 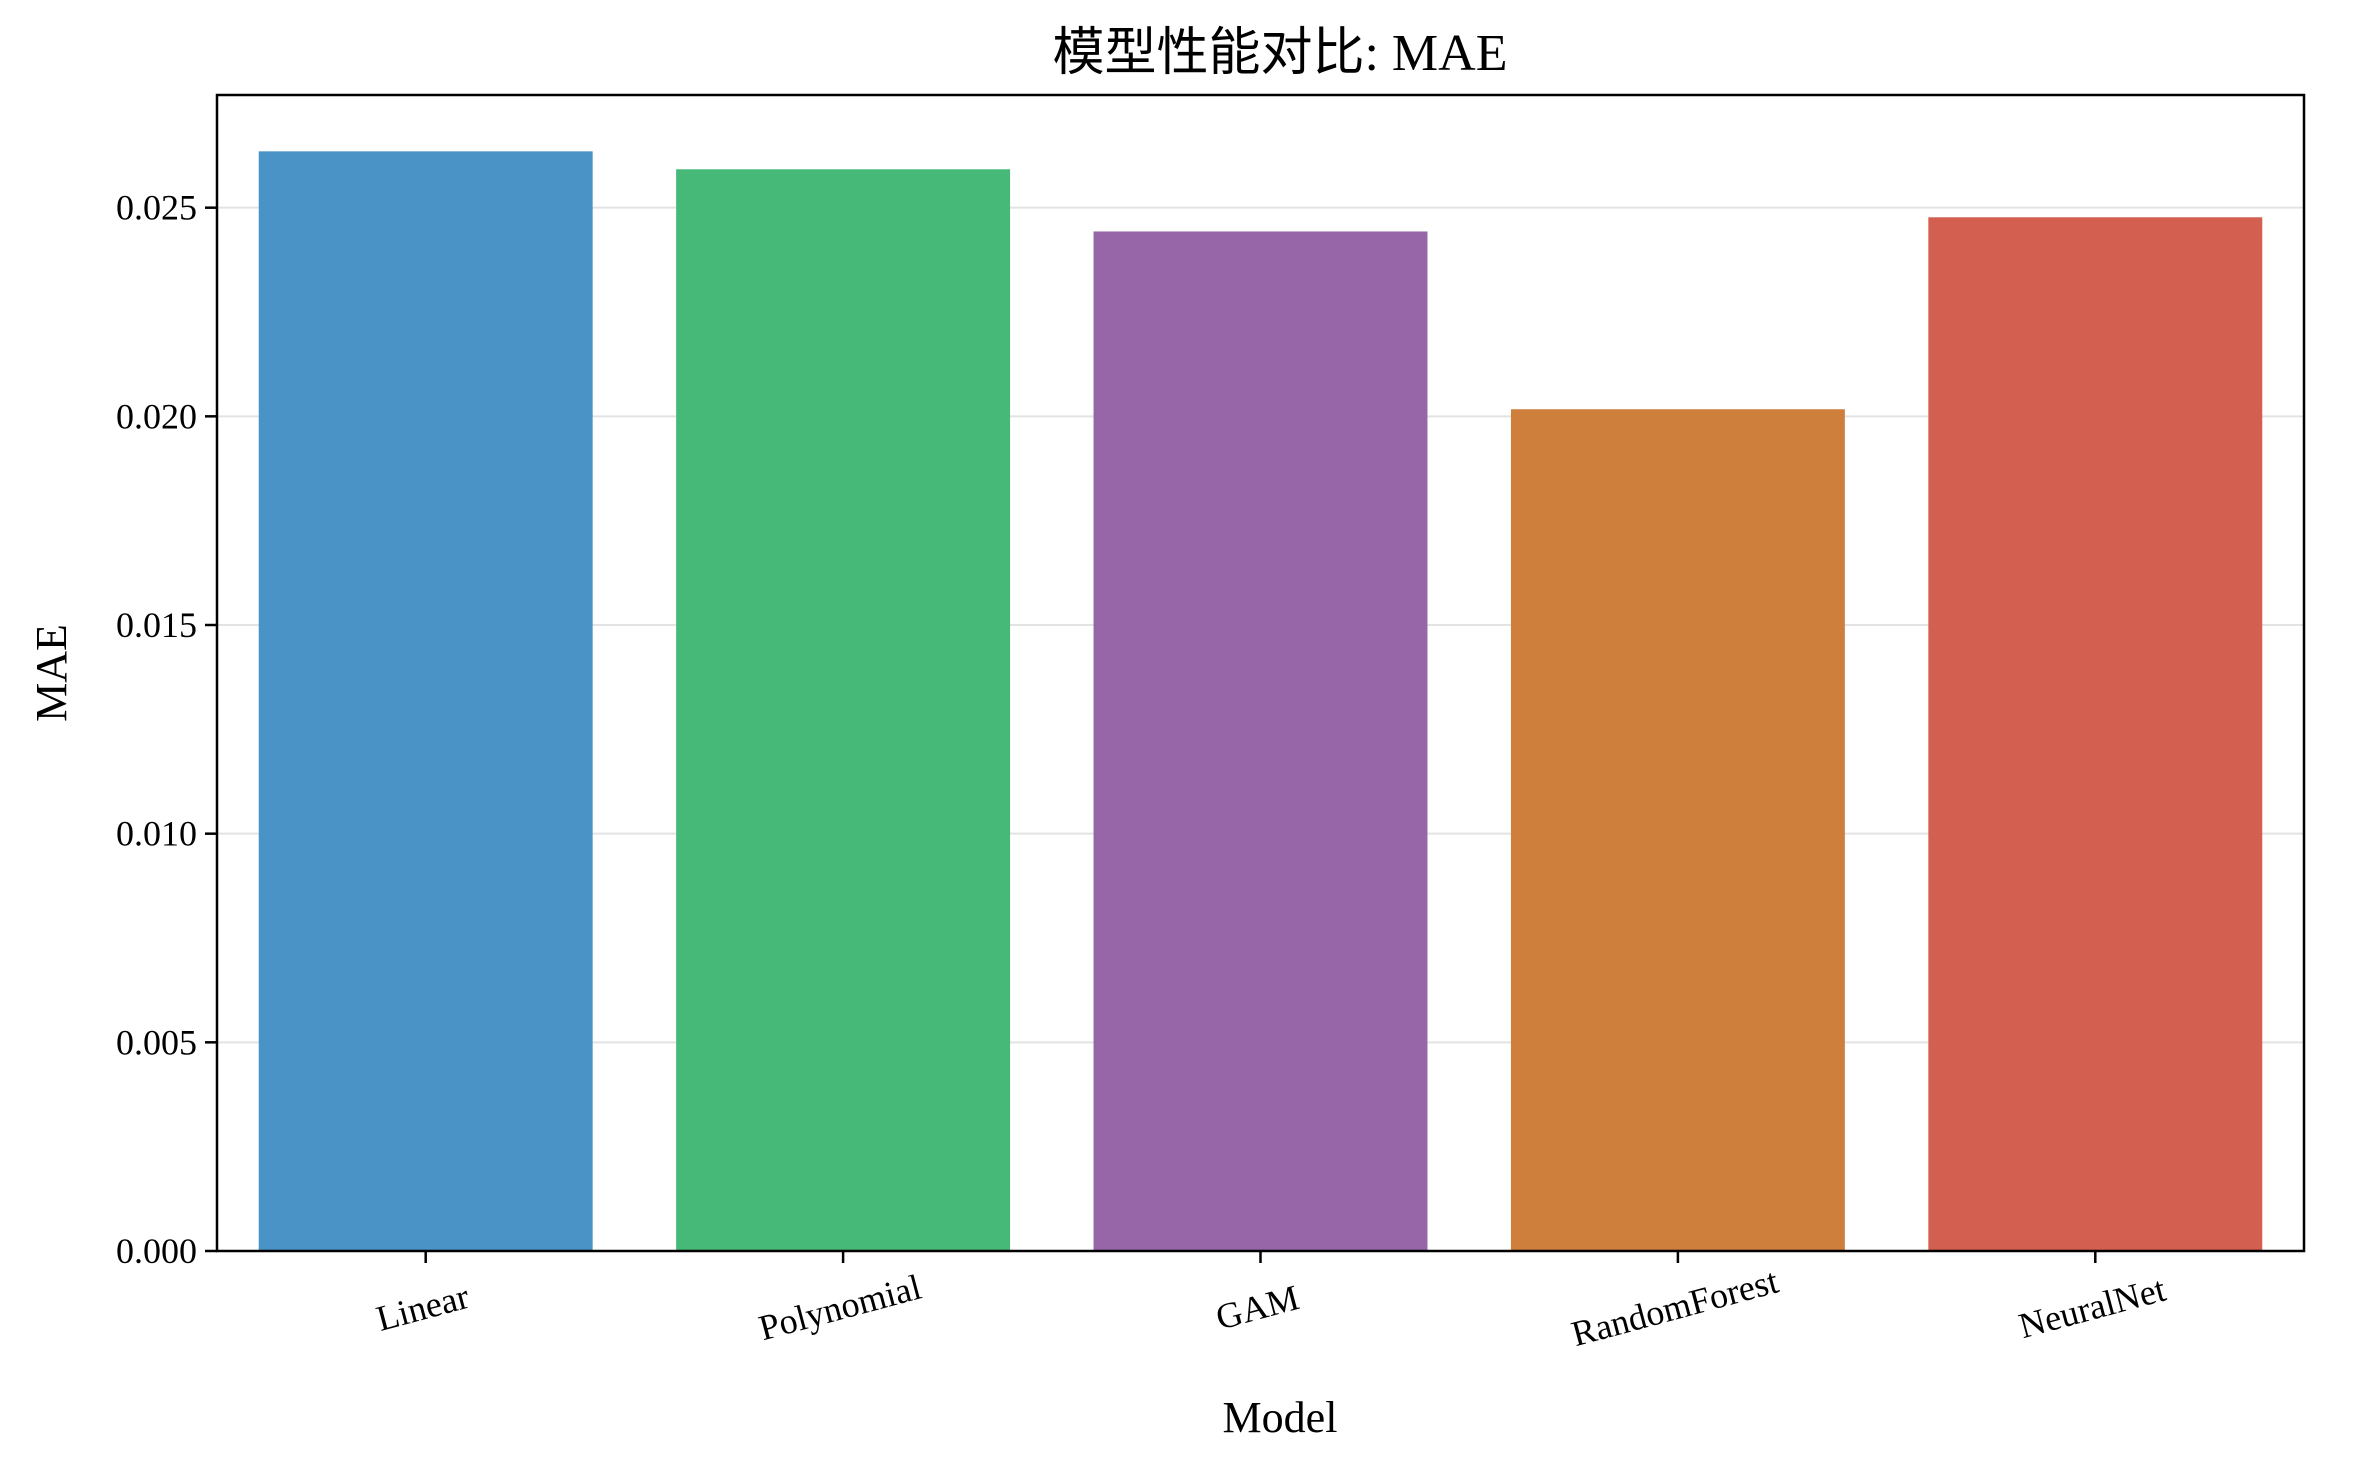 What do you see at coordinates (1260, 741) in the screenshot?
I see `bar-gam` at bounding box center [1260, 741].